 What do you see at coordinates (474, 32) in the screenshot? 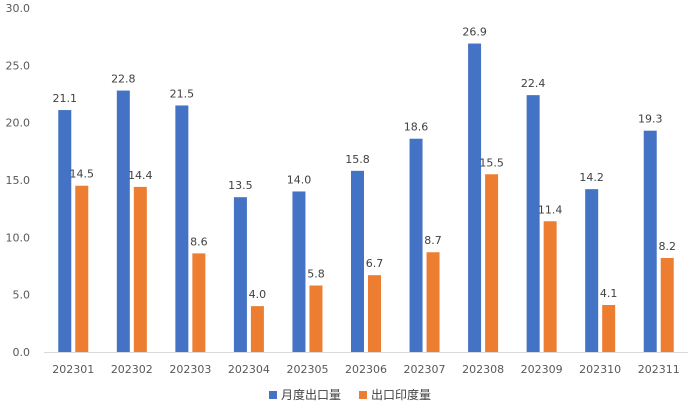
I see `data-label: 26.9` at bounding box center [474, 32].